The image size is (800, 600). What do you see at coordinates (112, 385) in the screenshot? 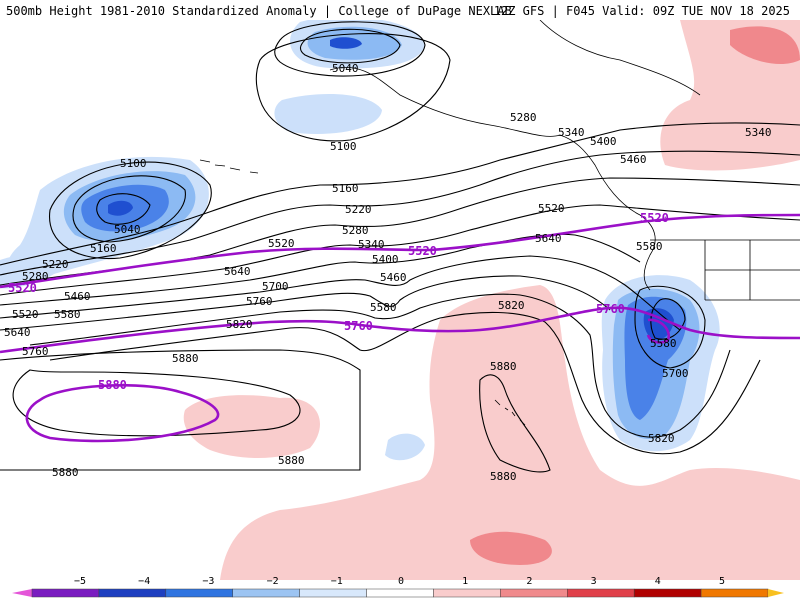
I see `purple-label: 5880` at bounding box center [112, 385].